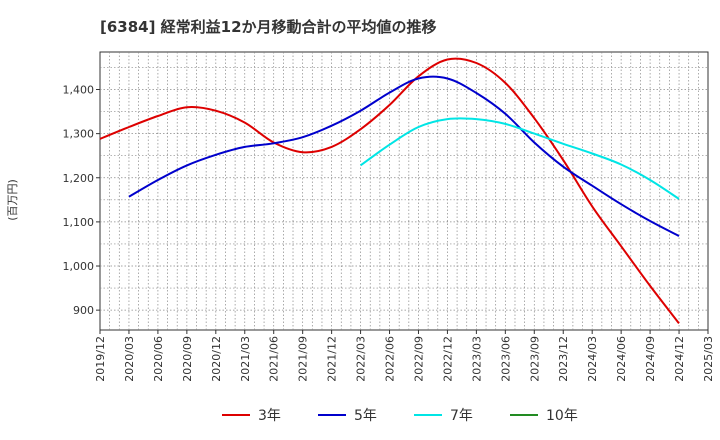 This screenshot has height=440, width=720. What do you see at coordinates (534, 359) in the screenshot?
I see `x-tick-label: 2023/09` at bounding box center [534, 359].